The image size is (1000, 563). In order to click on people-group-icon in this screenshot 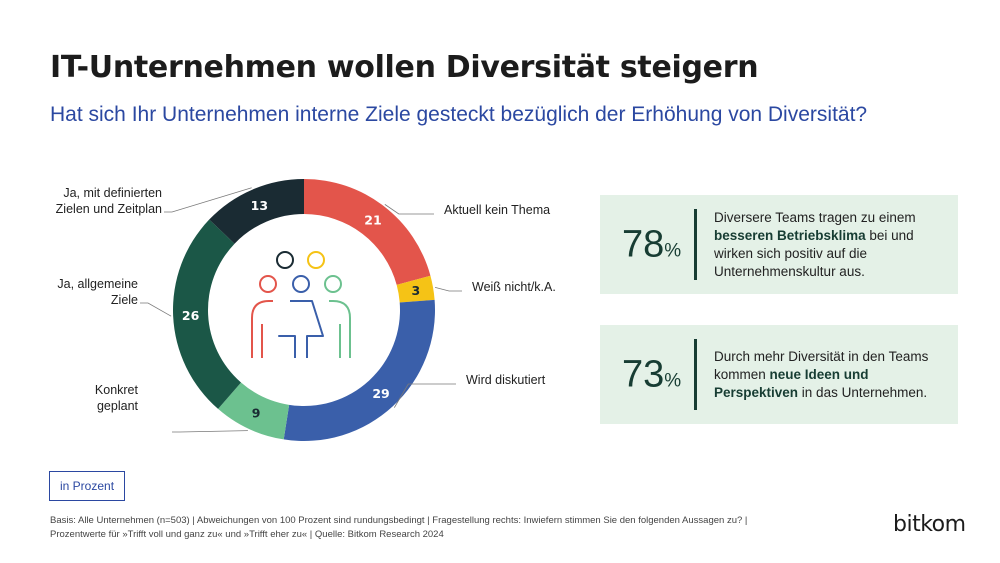, I will do `click(301, 304)`.